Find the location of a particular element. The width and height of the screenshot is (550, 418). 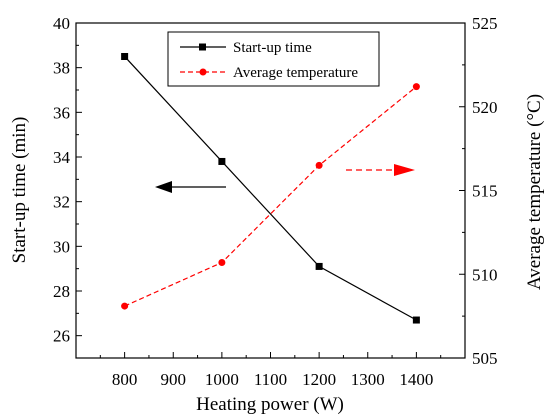

right-y-tick-label: 510 is located at coordinates (485, 274).